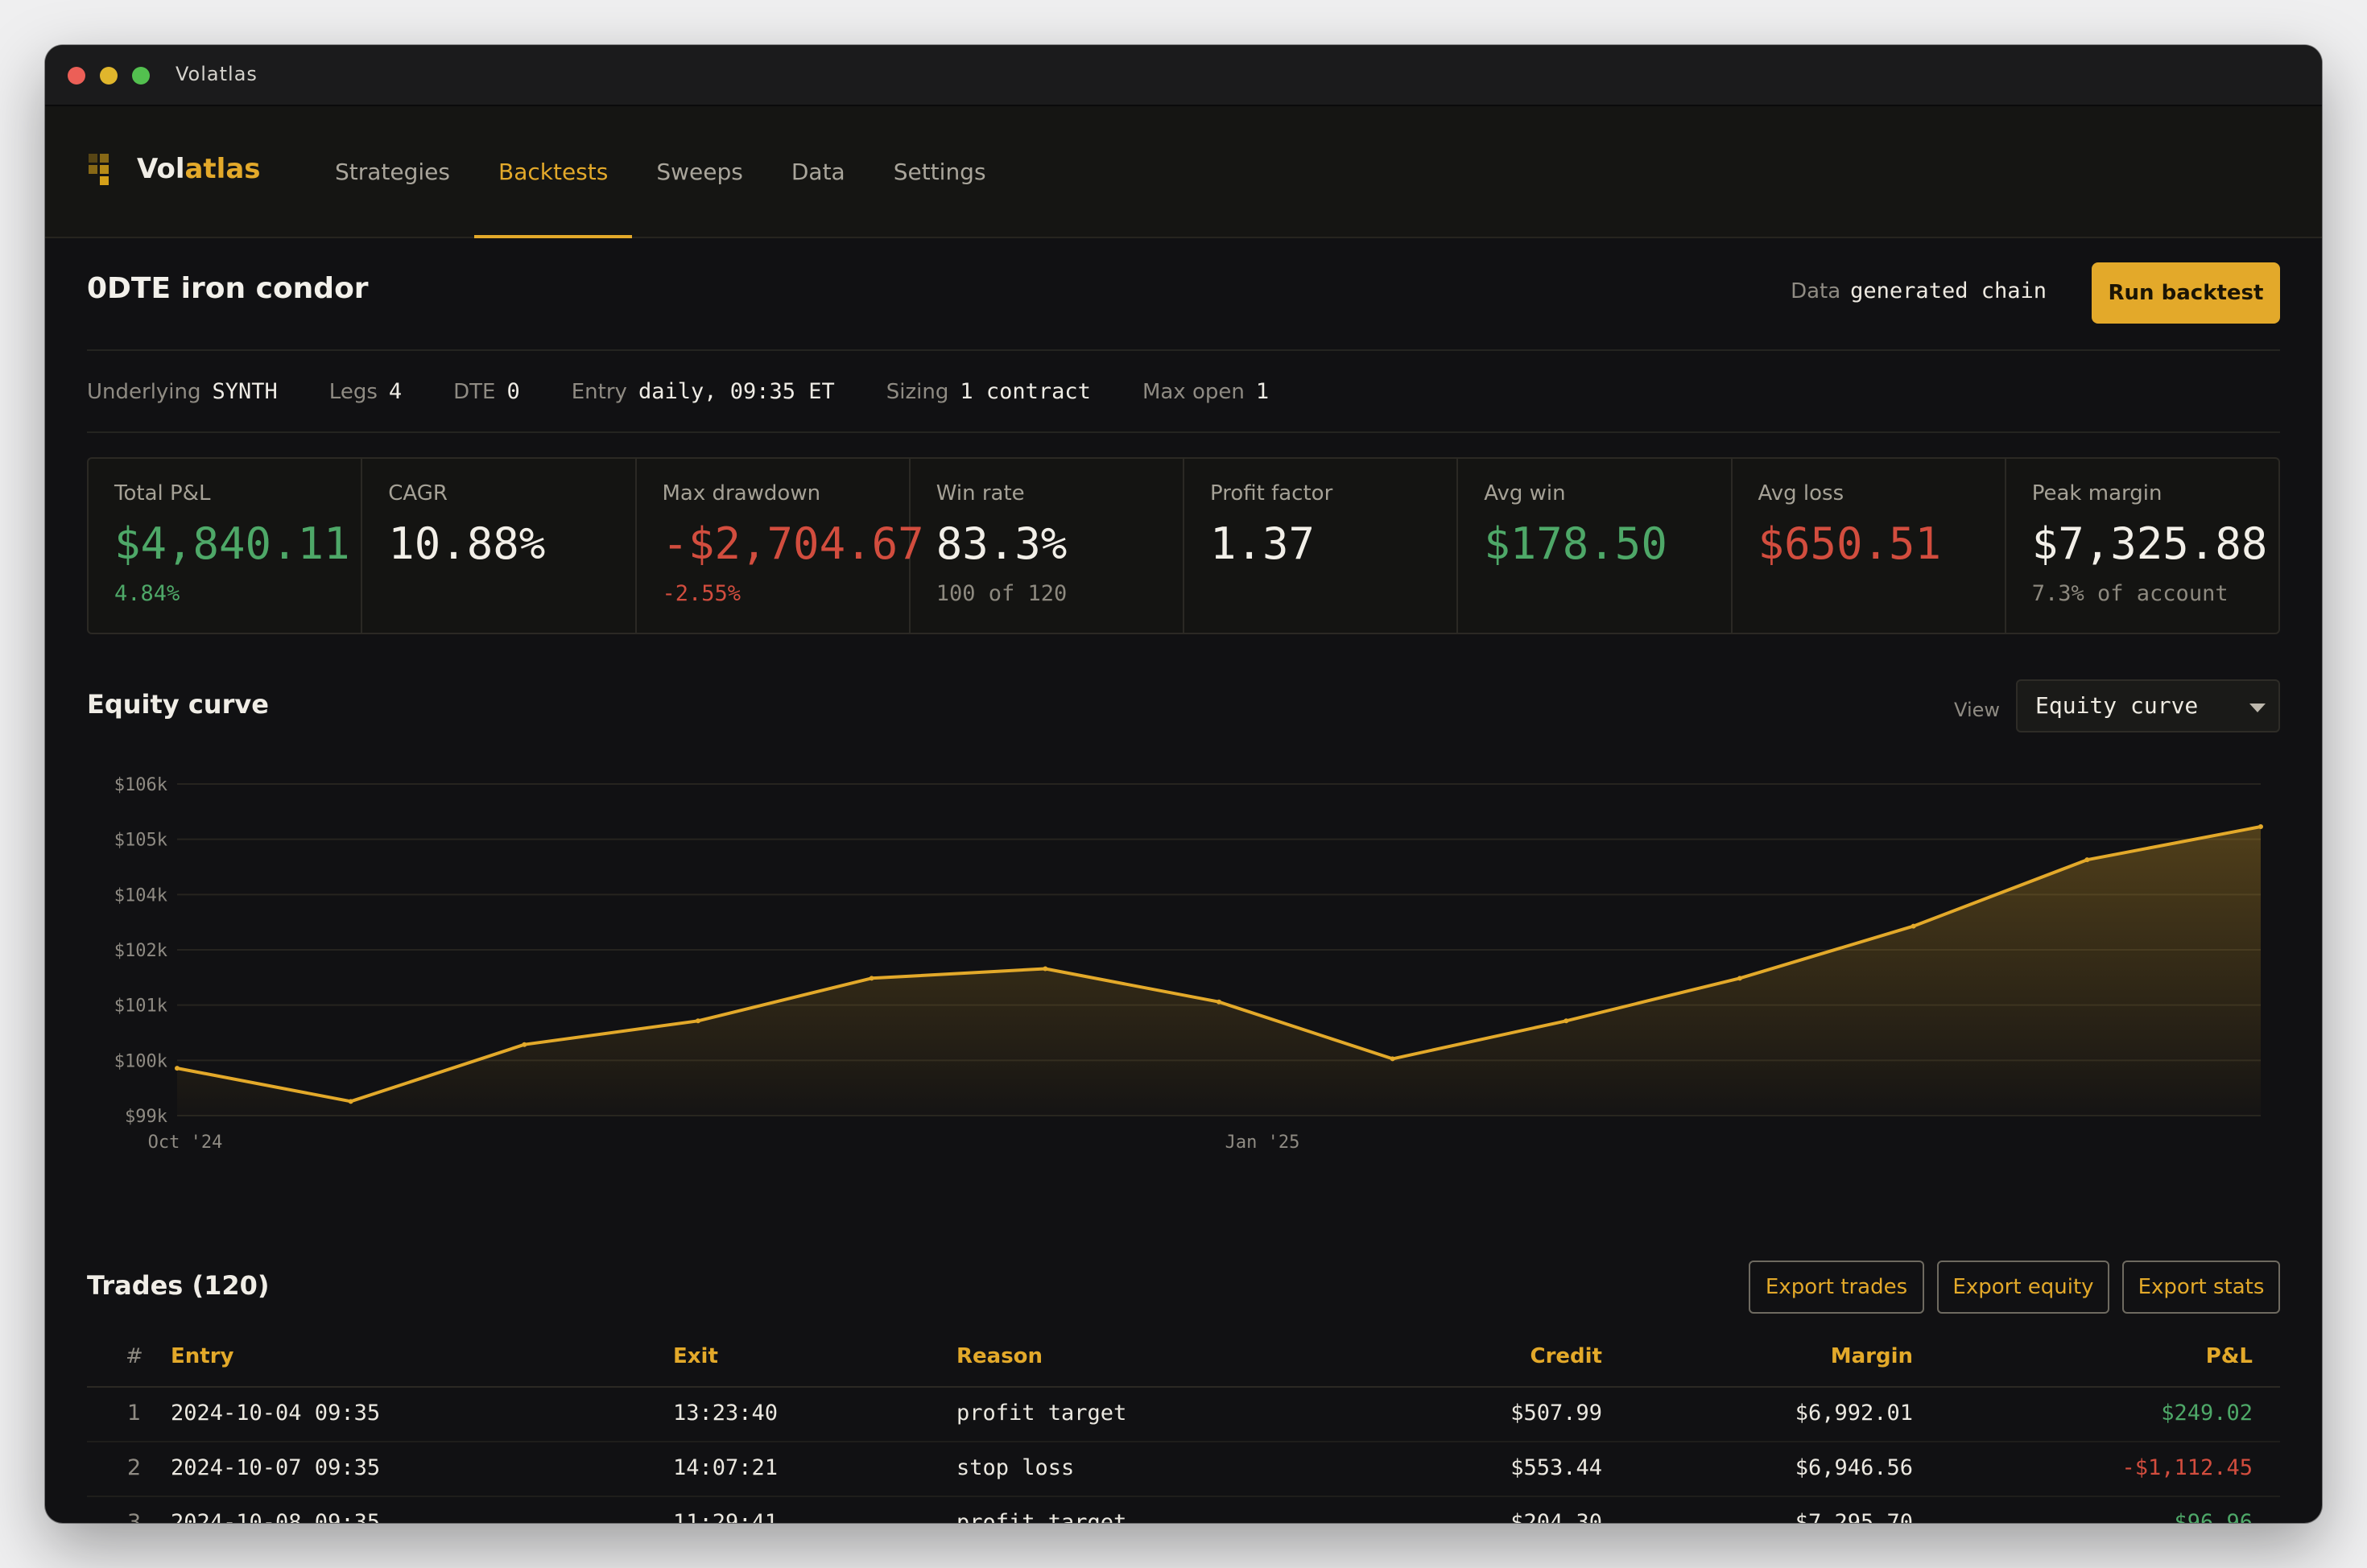  Describe the element at coordinates (1850, 543) in the screenshot. I see `stat-value: $650.51` at that location.